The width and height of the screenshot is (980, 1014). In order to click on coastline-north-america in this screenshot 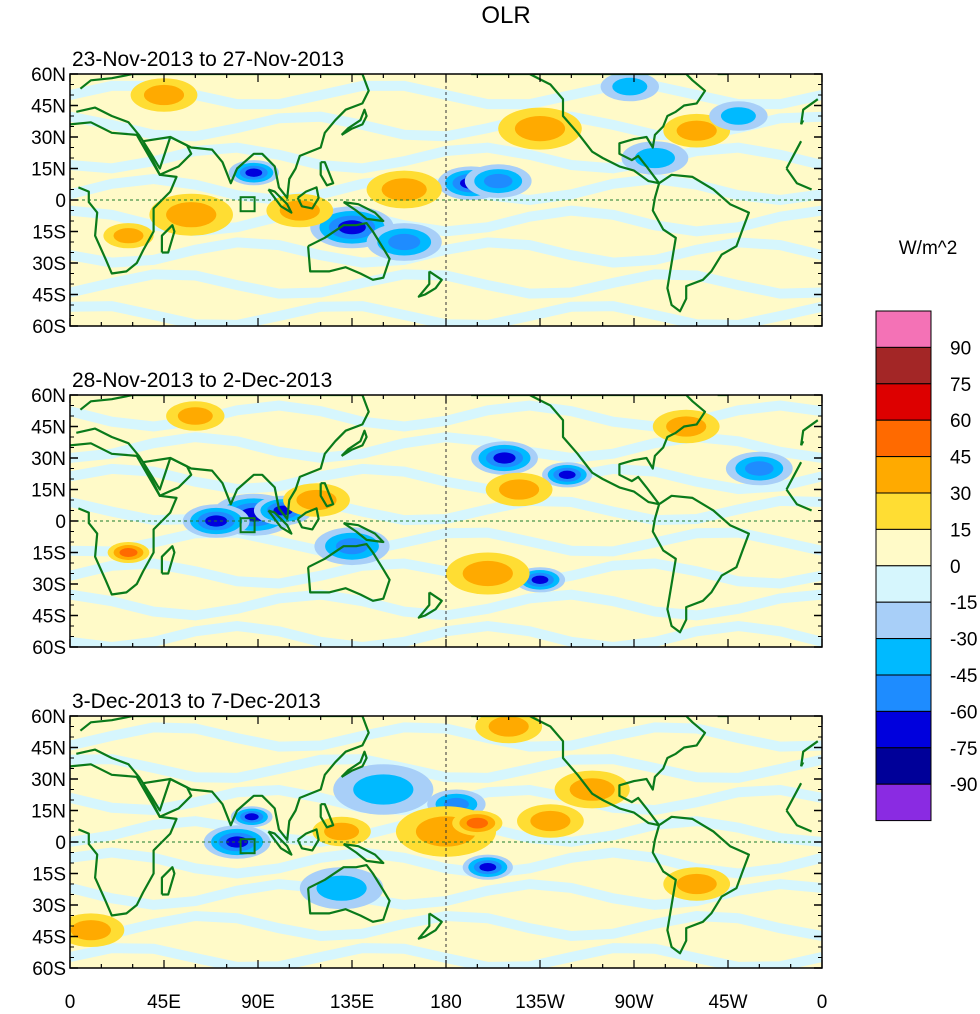, I will do `click(589, 129)`.